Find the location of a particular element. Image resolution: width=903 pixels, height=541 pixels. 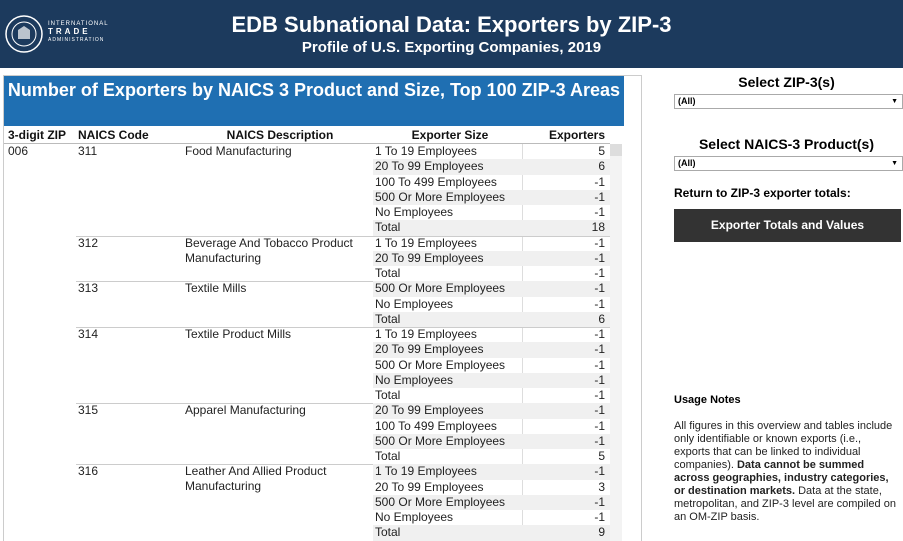

column-header: NAICS Code is located at coordinates (113, 135).